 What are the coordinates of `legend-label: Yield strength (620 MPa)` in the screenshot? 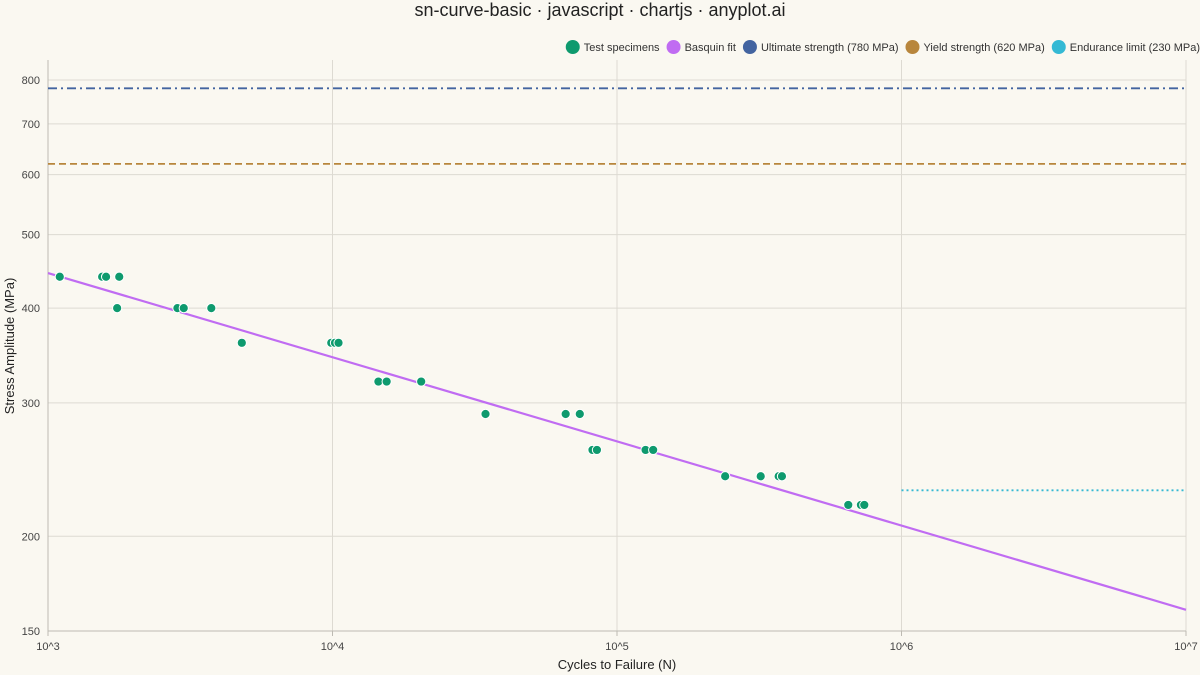 It's located at (984, 48).